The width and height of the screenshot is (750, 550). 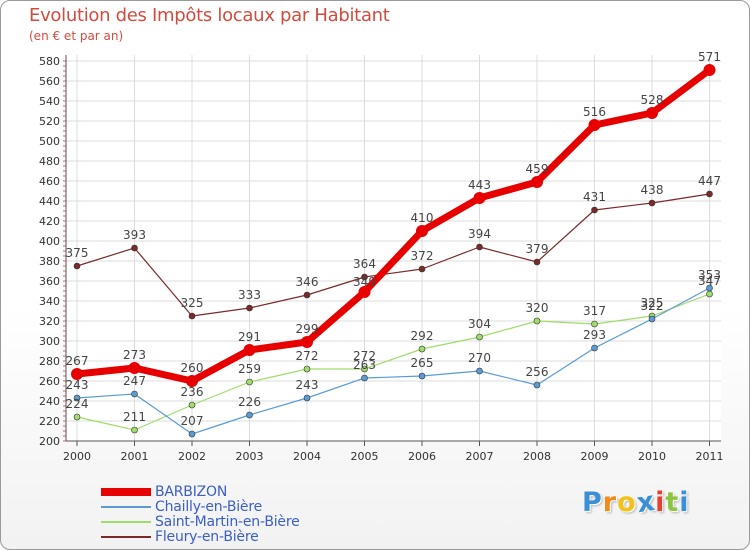 I want to click on y-tick-label: 300, so click(x=49, y=341).